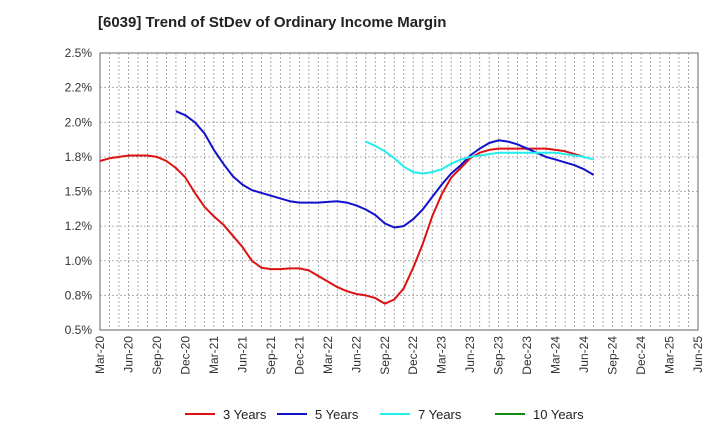 Image resolution: width=720 pixels, height=440 pixels. What do you see at coordinates (79, 88) in the screenshot?
I see `y-tick-label: 2.2%` at bounding box center [79, 88].